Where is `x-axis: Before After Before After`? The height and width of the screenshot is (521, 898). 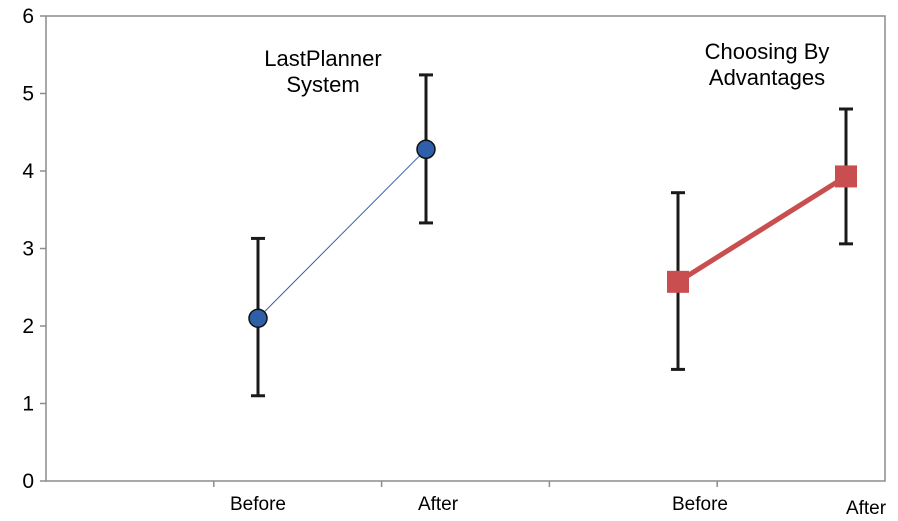 x-axis: Before After Before After is located at coordinates (550, 500).